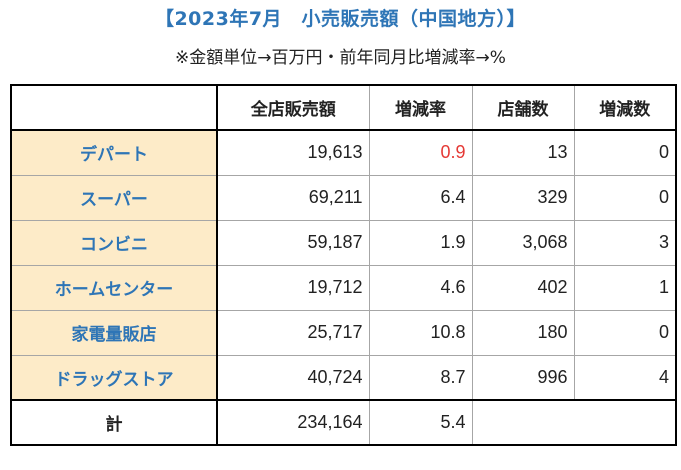 The height and width of the screenshot is (470, 681). I want to click on header-corner, so click(114, 107).